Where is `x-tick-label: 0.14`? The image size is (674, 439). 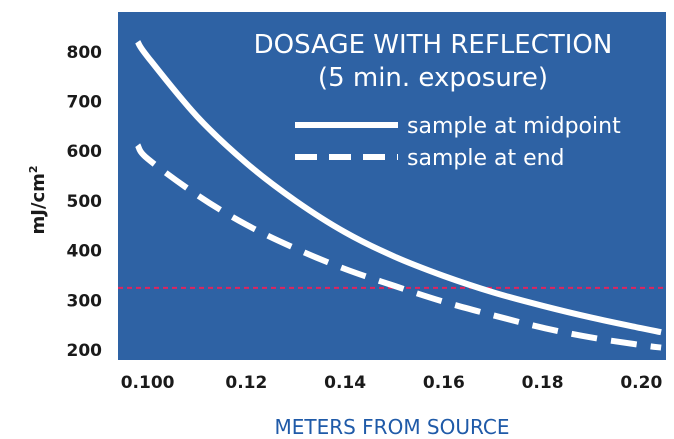
x-tick-label: 0.14 is located at coordinates (345, 383).